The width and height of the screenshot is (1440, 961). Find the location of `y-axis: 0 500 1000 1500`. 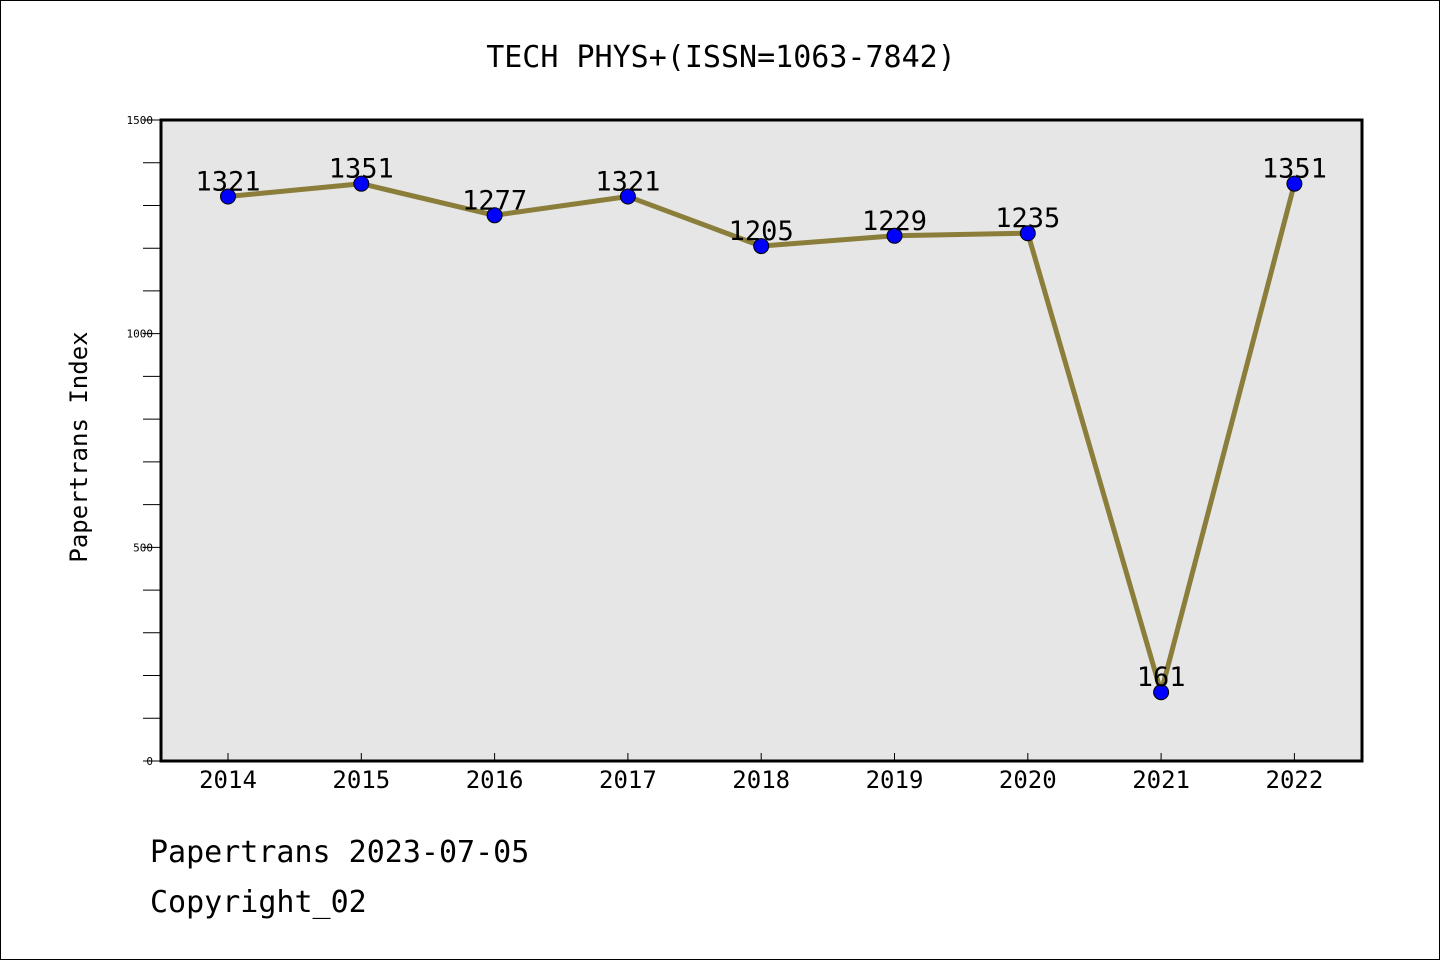

y-axis: 0 500 1000 1500 is located at coordinates (144, 441).